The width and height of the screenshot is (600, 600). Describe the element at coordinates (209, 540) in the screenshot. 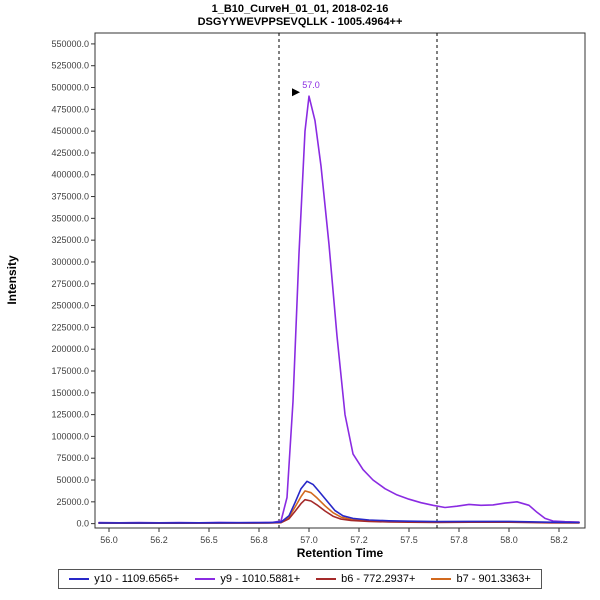

I see `x-tick-label: 56.5` at that location.